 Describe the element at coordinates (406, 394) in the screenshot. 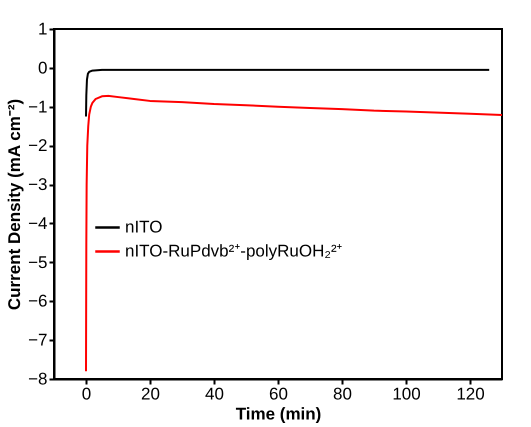

I see `x-tick-label: 100` at that location.